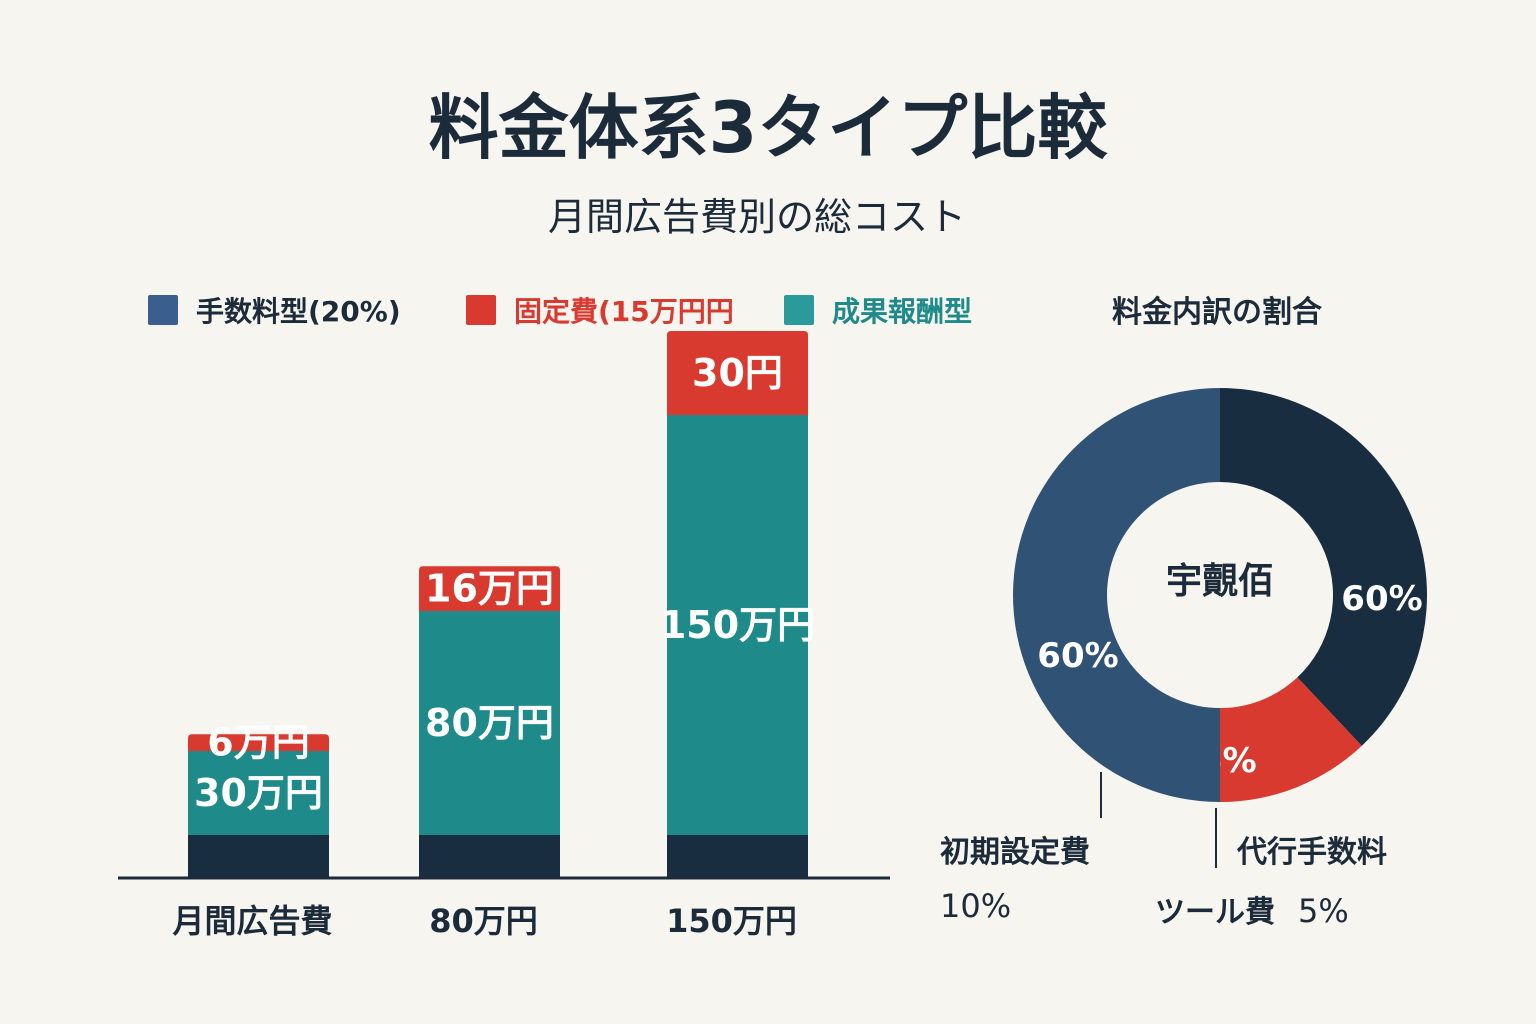  I want to click on annotation-value-0: 10%, so click(975, 906).